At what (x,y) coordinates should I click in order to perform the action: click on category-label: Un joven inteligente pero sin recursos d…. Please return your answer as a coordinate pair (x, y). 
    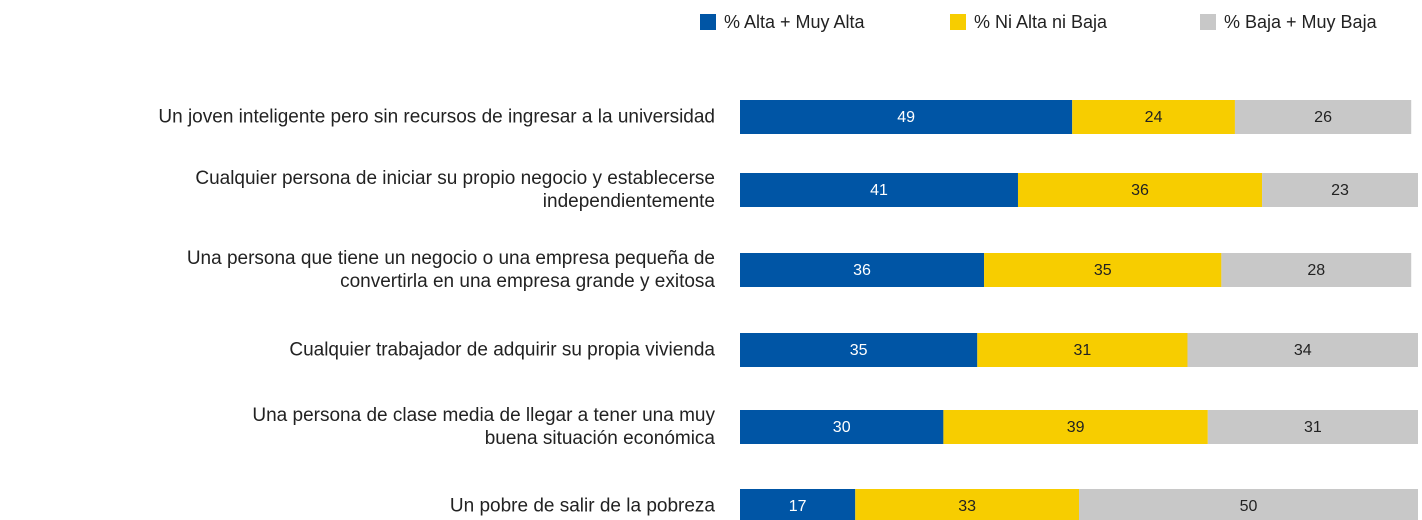
    Looking at the image, I should click on (436, 117).